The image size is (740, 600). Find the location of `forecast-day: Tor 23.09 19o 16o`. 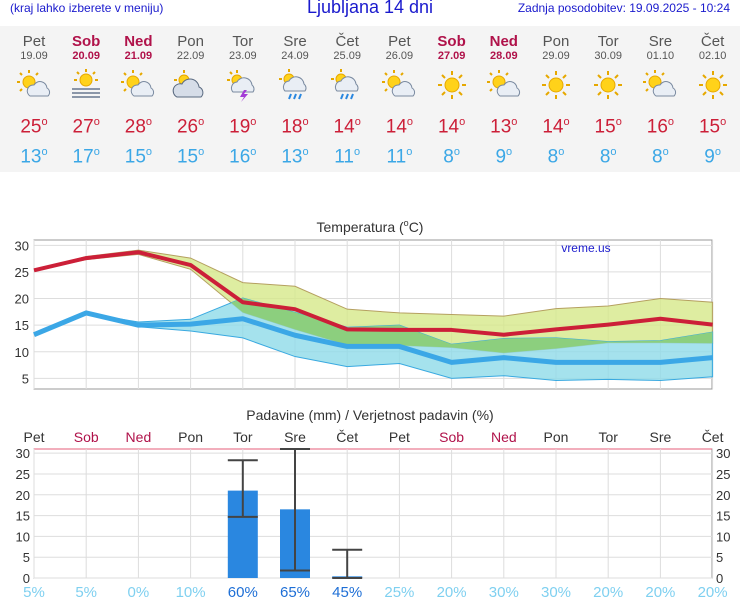

forecast-day: Tor 23.09 19o 16o is located at coordinates (243, 97).